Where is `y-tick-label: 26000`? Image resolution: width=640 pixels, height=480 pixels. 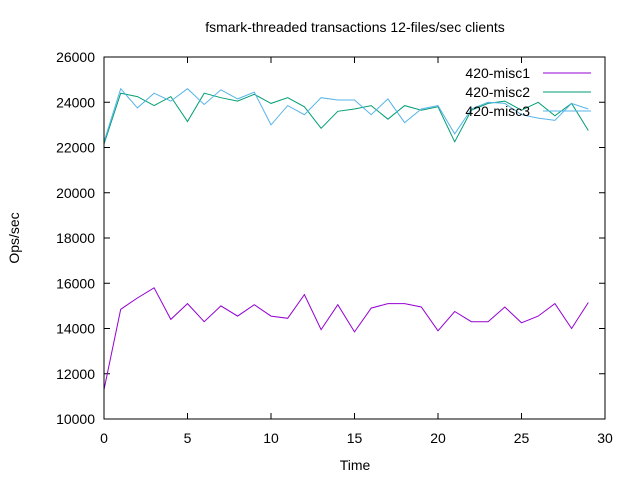
y-tick-label: 26000 is located at coordinates (75, 57).